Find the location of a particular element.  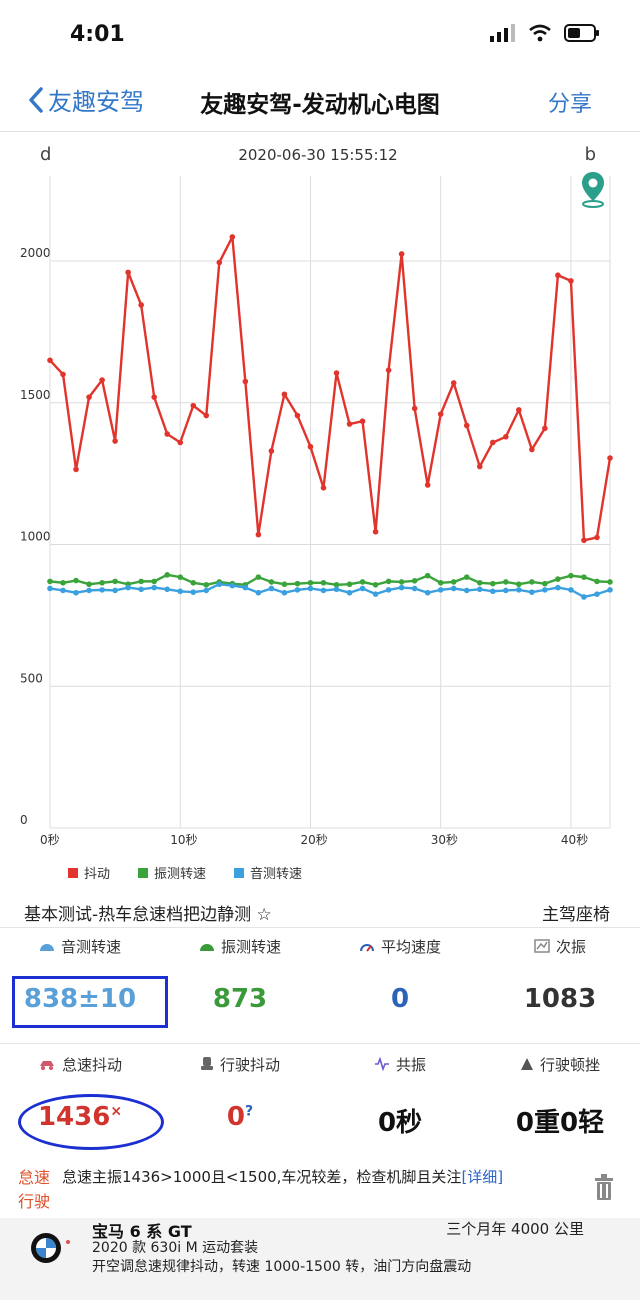

highlight-ellipse is located at coordinates (91, 1122).